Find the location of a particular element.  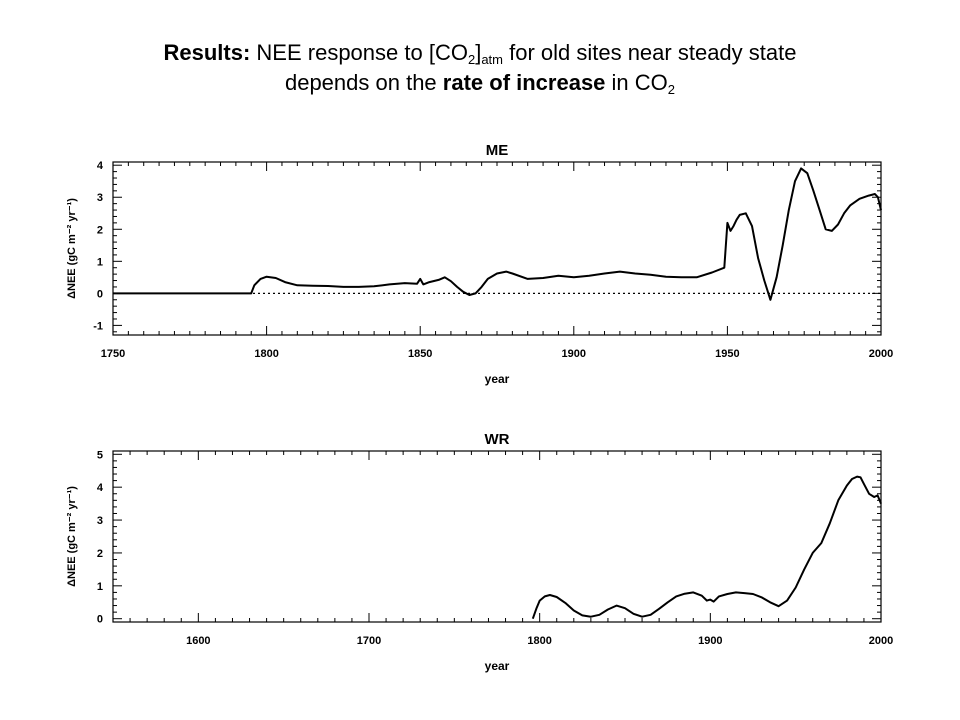

title-text: NEE response to [CO is located at coordinates (359, 52).